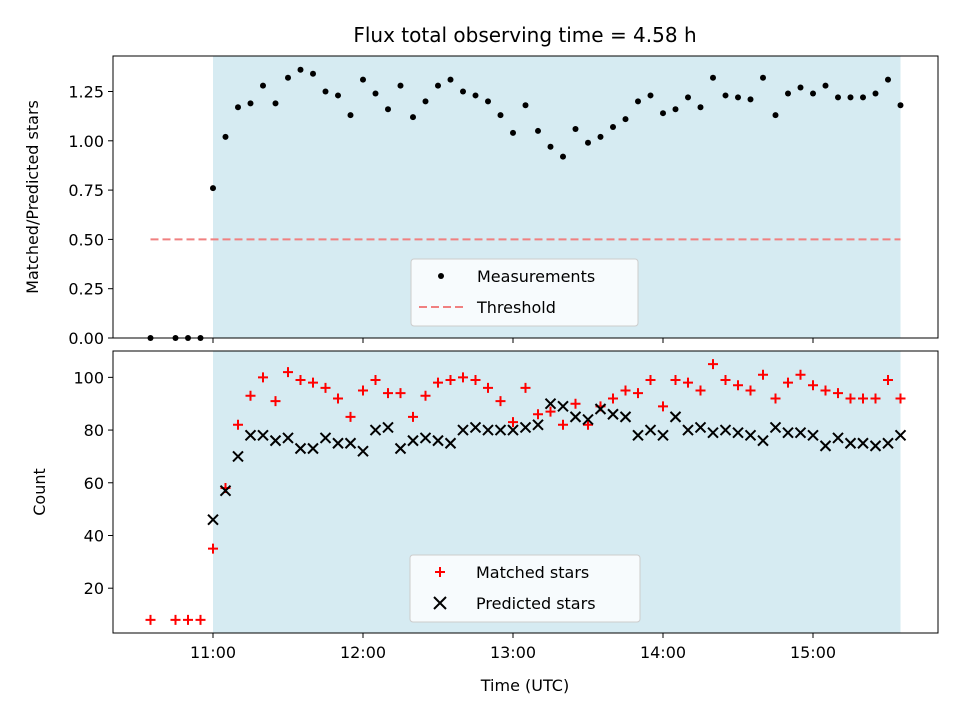 The width and height of the screenshot is (960, 720). Describe the element at coordinates (86, 289) in the screenshot. I see `y-tick-label: 0.25` at that location.